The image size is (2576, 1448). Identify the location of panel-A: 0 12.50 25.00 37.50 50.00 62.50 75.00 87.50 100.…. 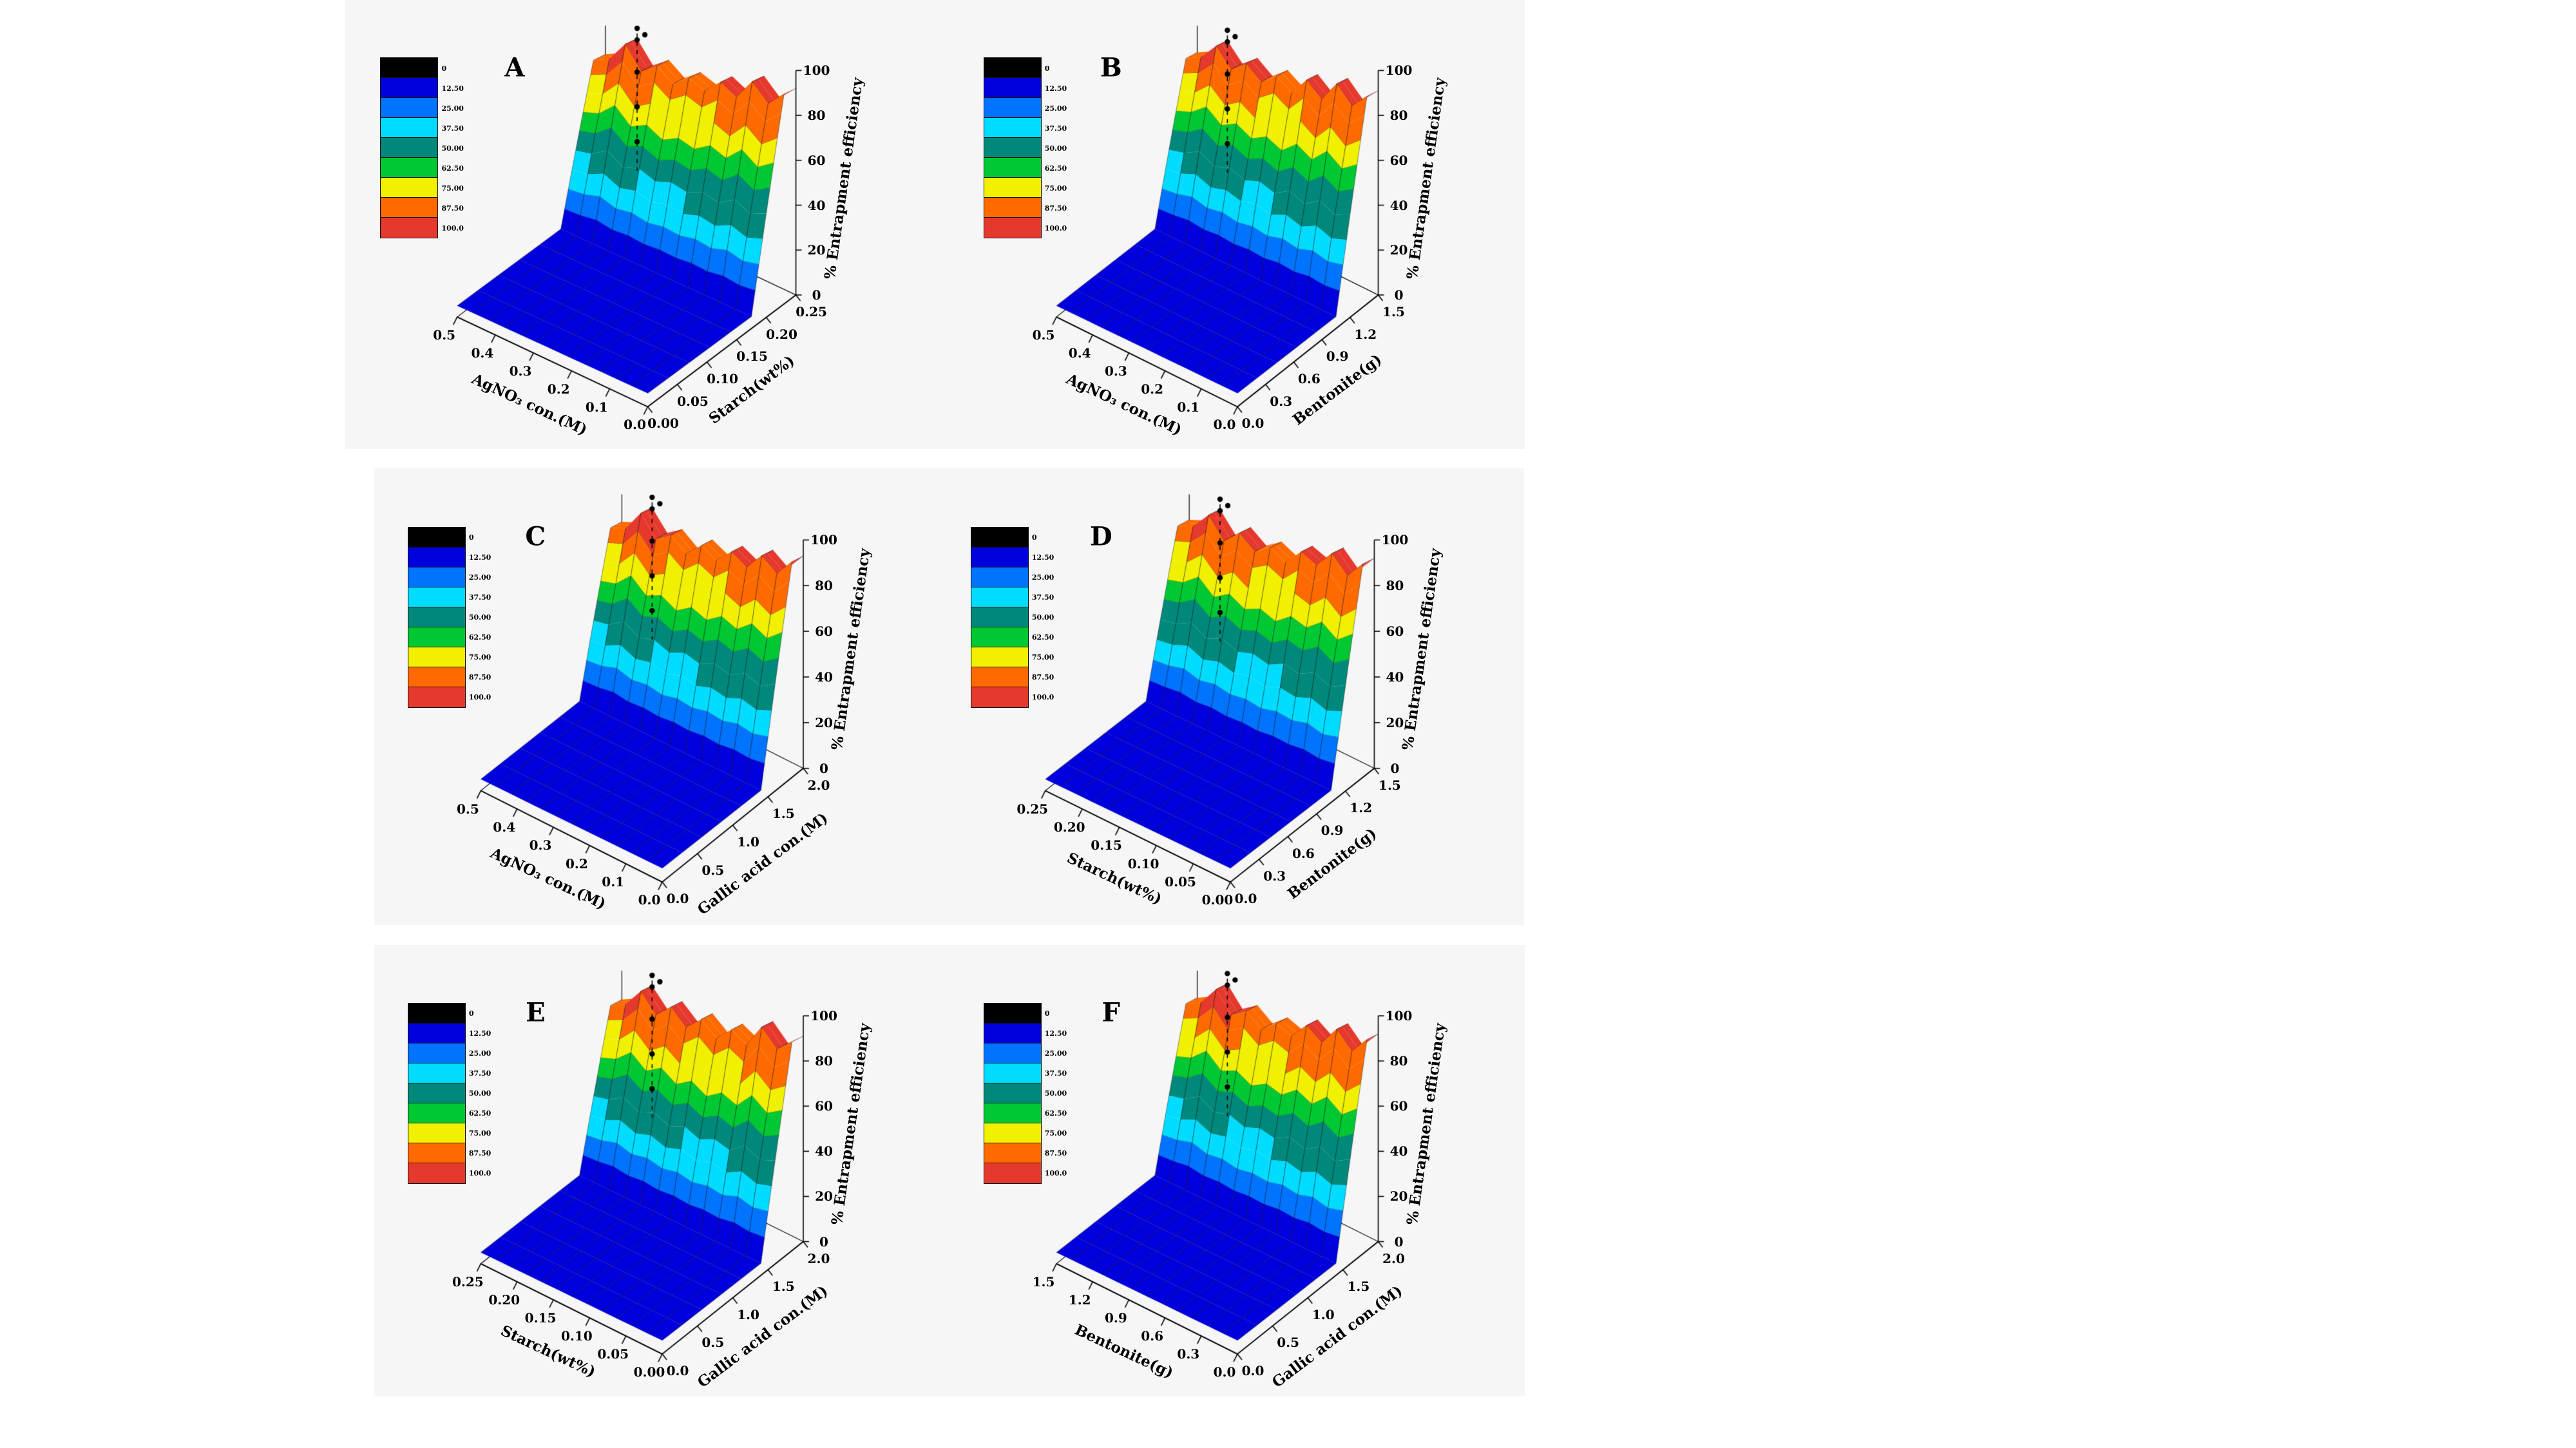
(647, 224).